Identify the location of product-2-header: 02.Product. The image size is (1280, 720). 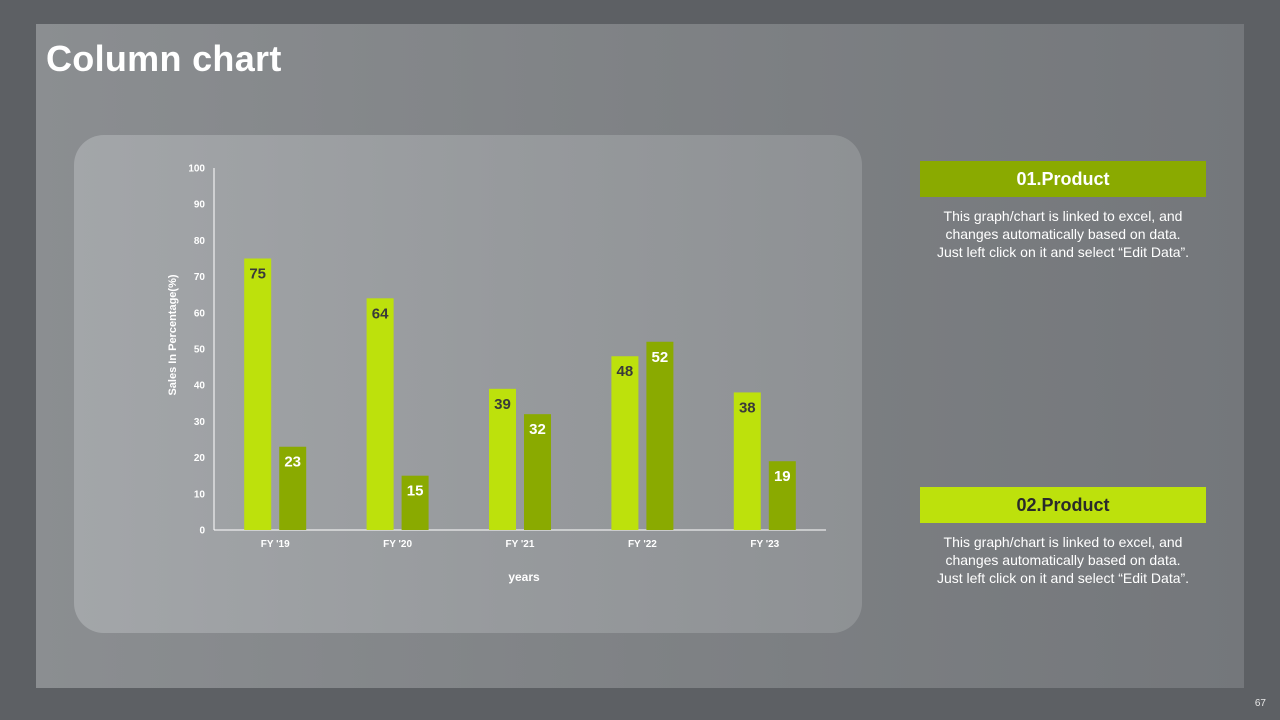
(1063, 505).